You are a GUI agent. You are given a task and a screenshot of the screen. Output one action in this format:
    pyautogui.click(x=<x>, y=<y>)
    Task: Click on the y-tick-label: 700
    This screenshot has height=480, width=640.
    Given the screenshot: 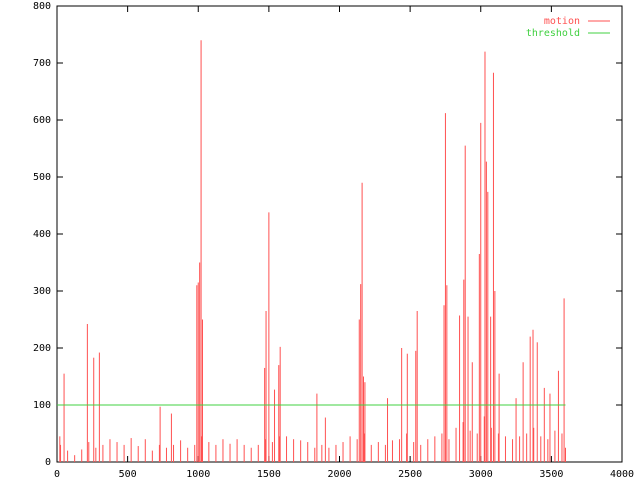 What is the action you would take?
    pyautogui.click(x=42, y=63)
    